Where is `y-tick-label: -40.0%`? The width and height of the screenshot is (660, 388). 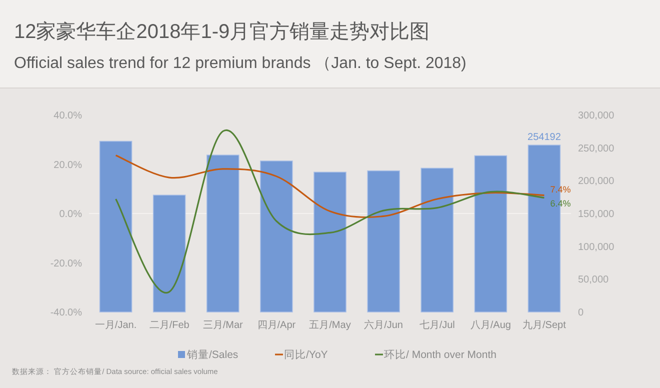 y-tick-label: -40.0% is located at coordinates (66, 313).